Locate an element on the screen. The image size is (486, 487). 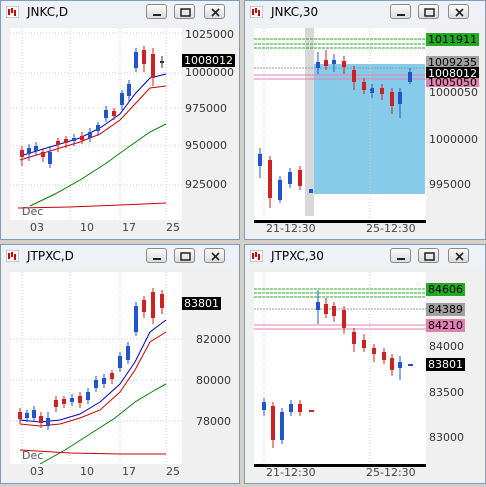
price-label: 950000 is located at coordinates (206, 145).